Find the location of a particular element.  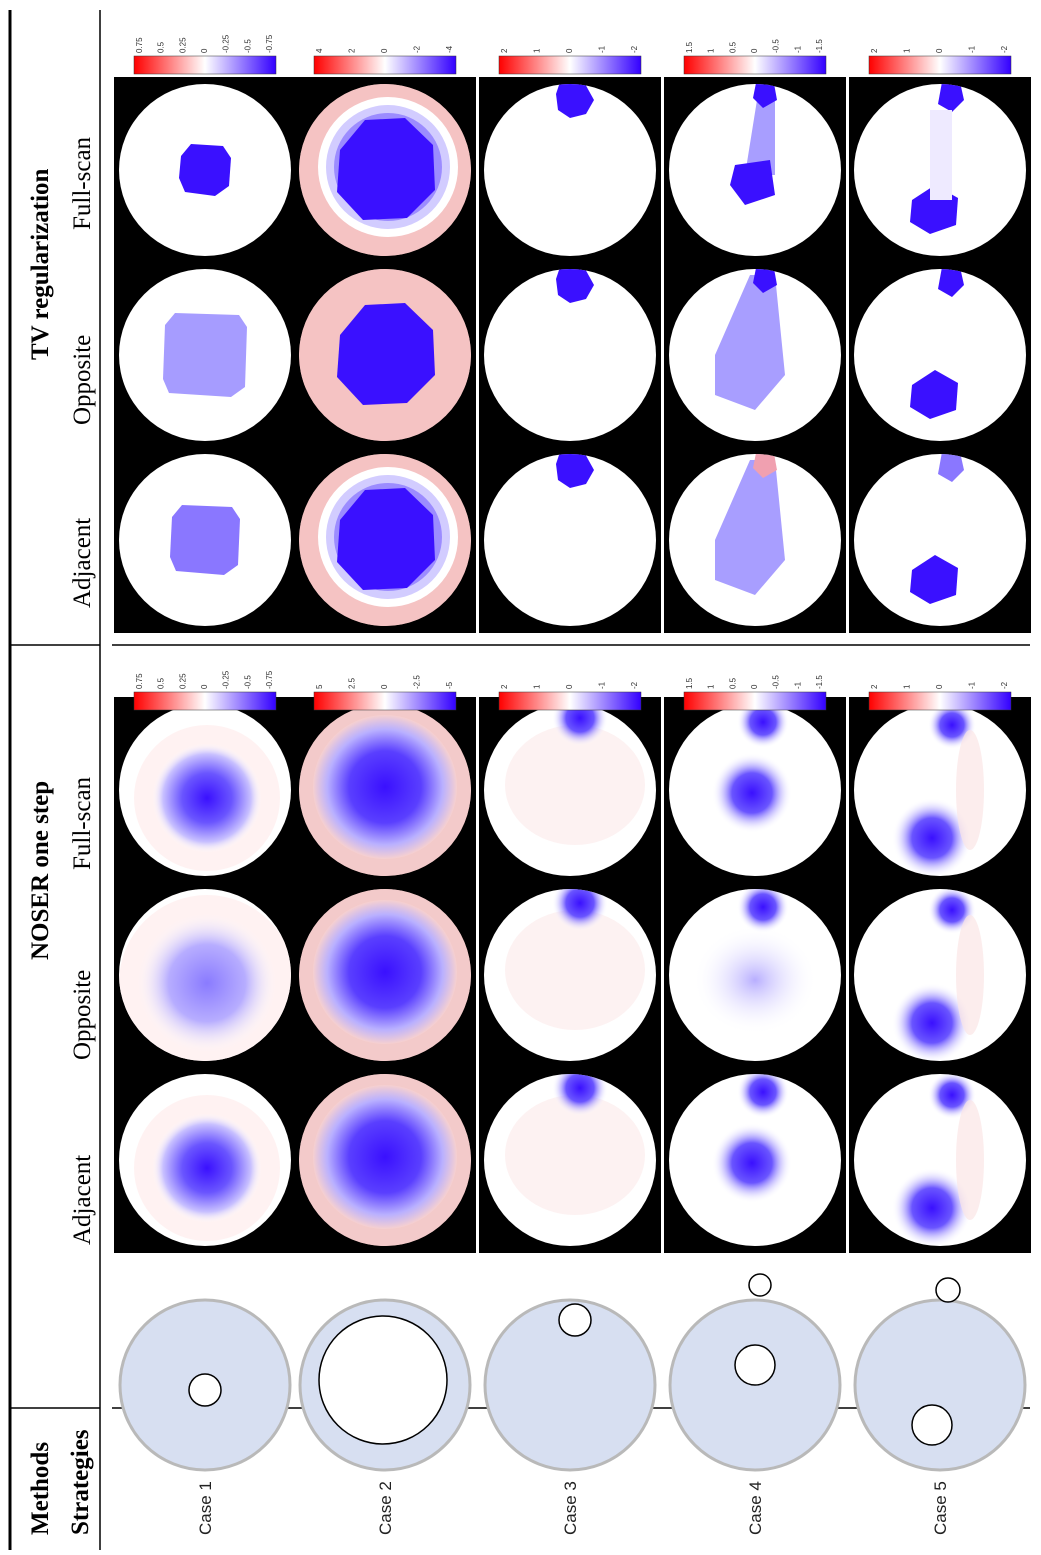

tv-panel-case4-adjacent is located at coordinates (755, 540).